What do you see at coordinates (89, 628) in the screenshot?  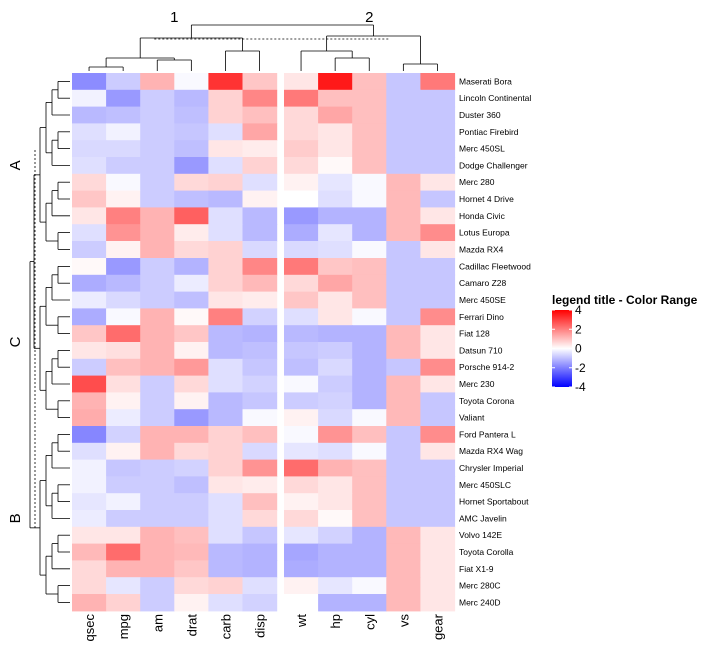 I see `column-label: qsec` at bounding box center [89, 628].